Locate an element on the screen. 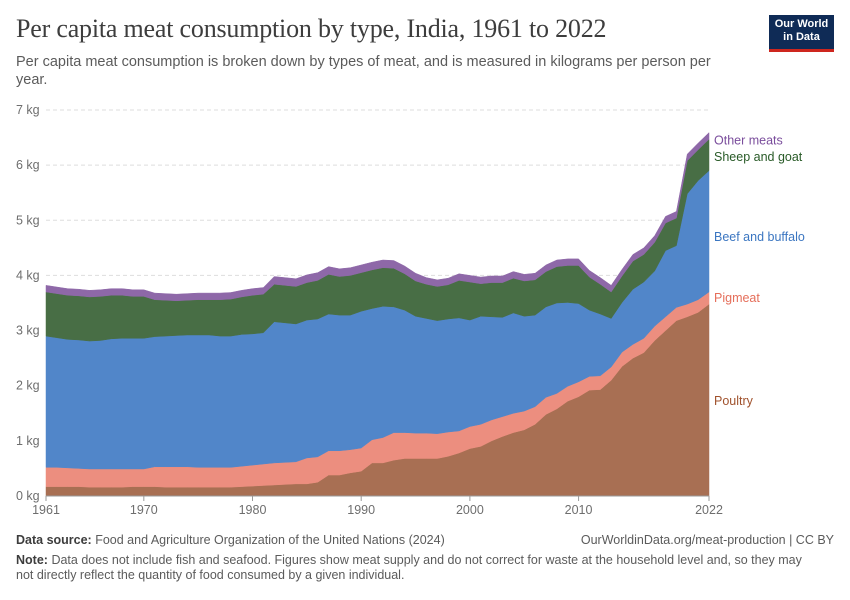 The width and height of the screenshot is (850, 600). y-tick-label: 2 kg is located at coordinates (28, 386).